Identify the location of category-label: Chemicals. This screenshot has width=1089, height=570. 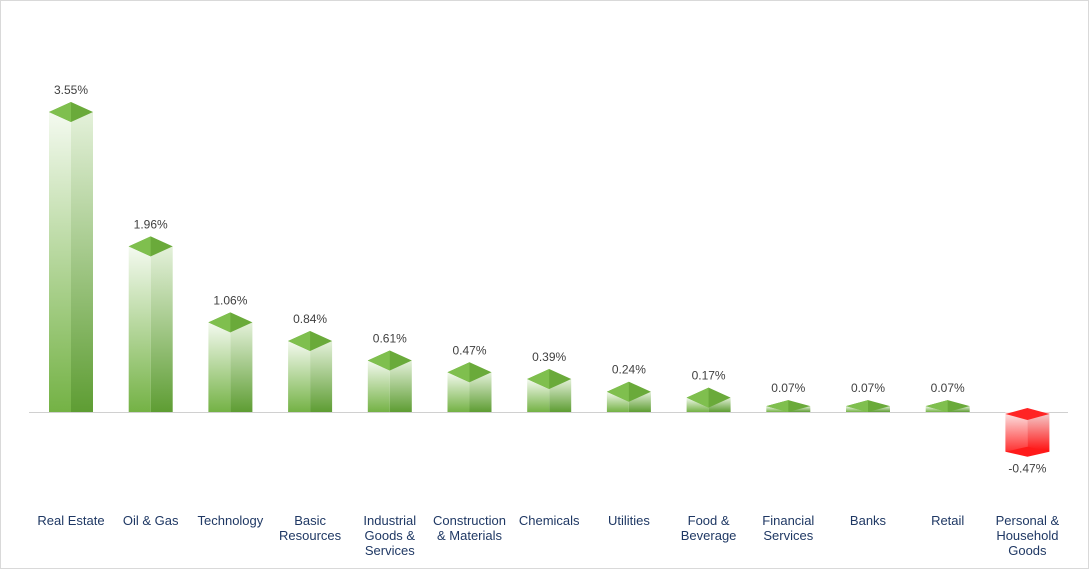
(549, 520).